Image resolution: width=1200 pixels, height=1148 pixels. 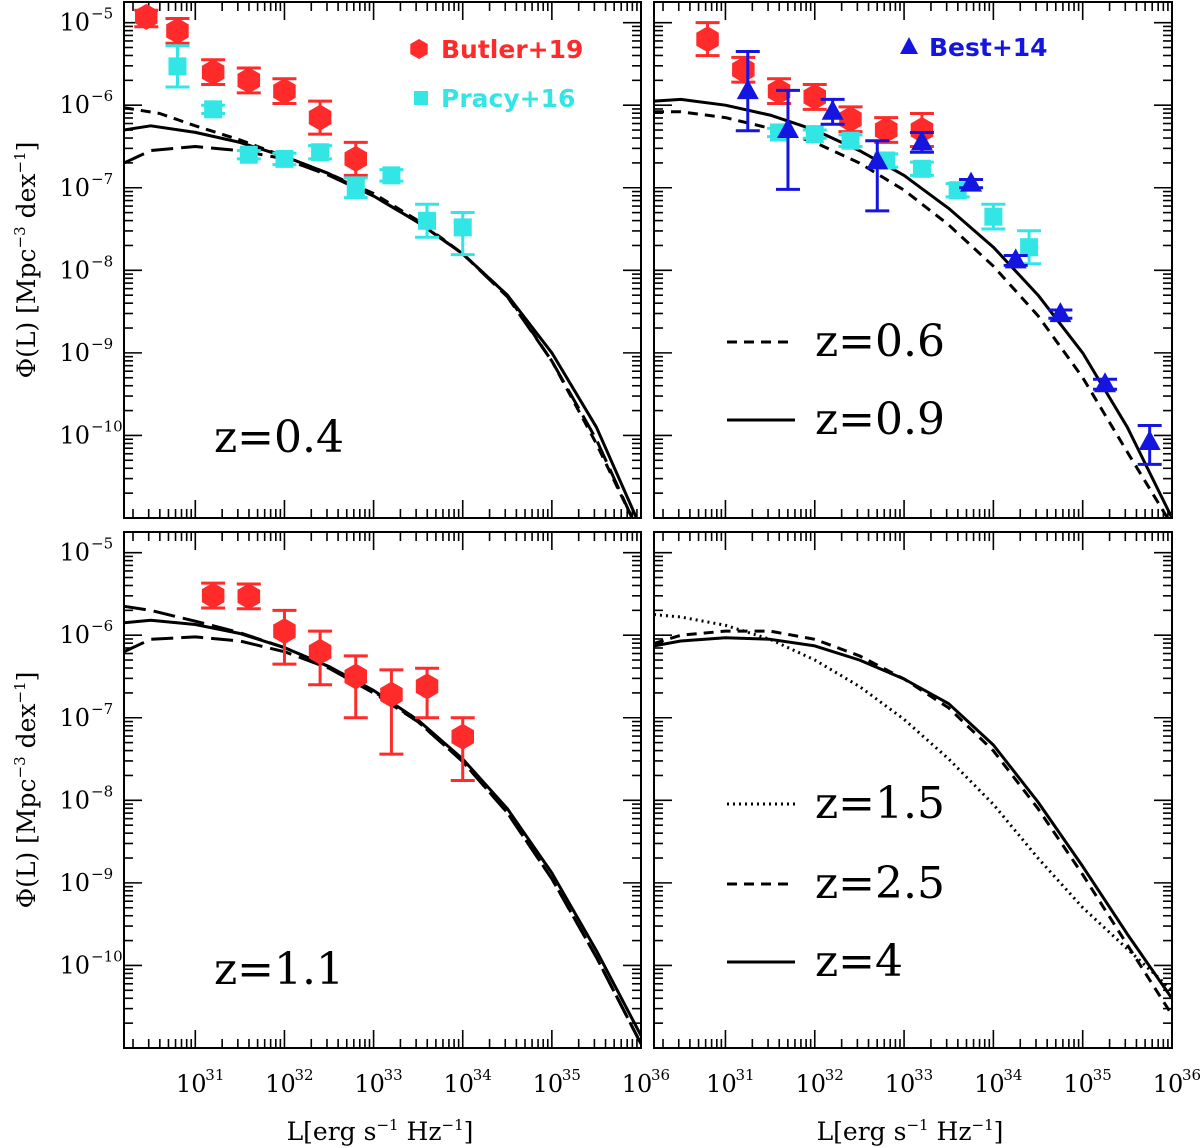 What do you see at coordinates (102, 261) in the screenshot?
I see `y-tick-exponent: −8` at bounding box center [102, 261].